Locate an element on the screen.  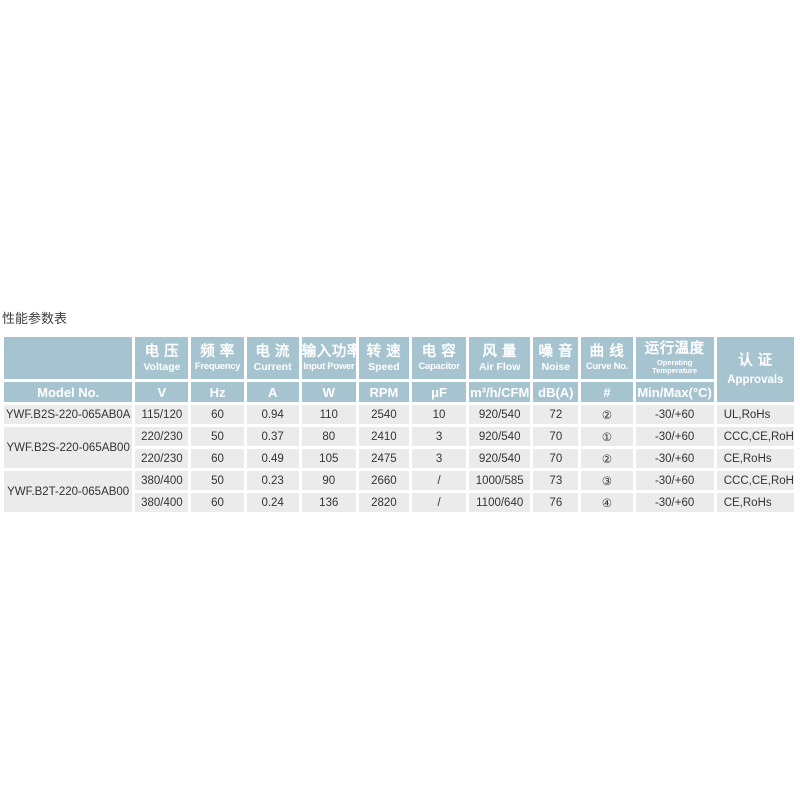
col-header-voltage: 电 压 Voltage is located at coordinates (162, 358).